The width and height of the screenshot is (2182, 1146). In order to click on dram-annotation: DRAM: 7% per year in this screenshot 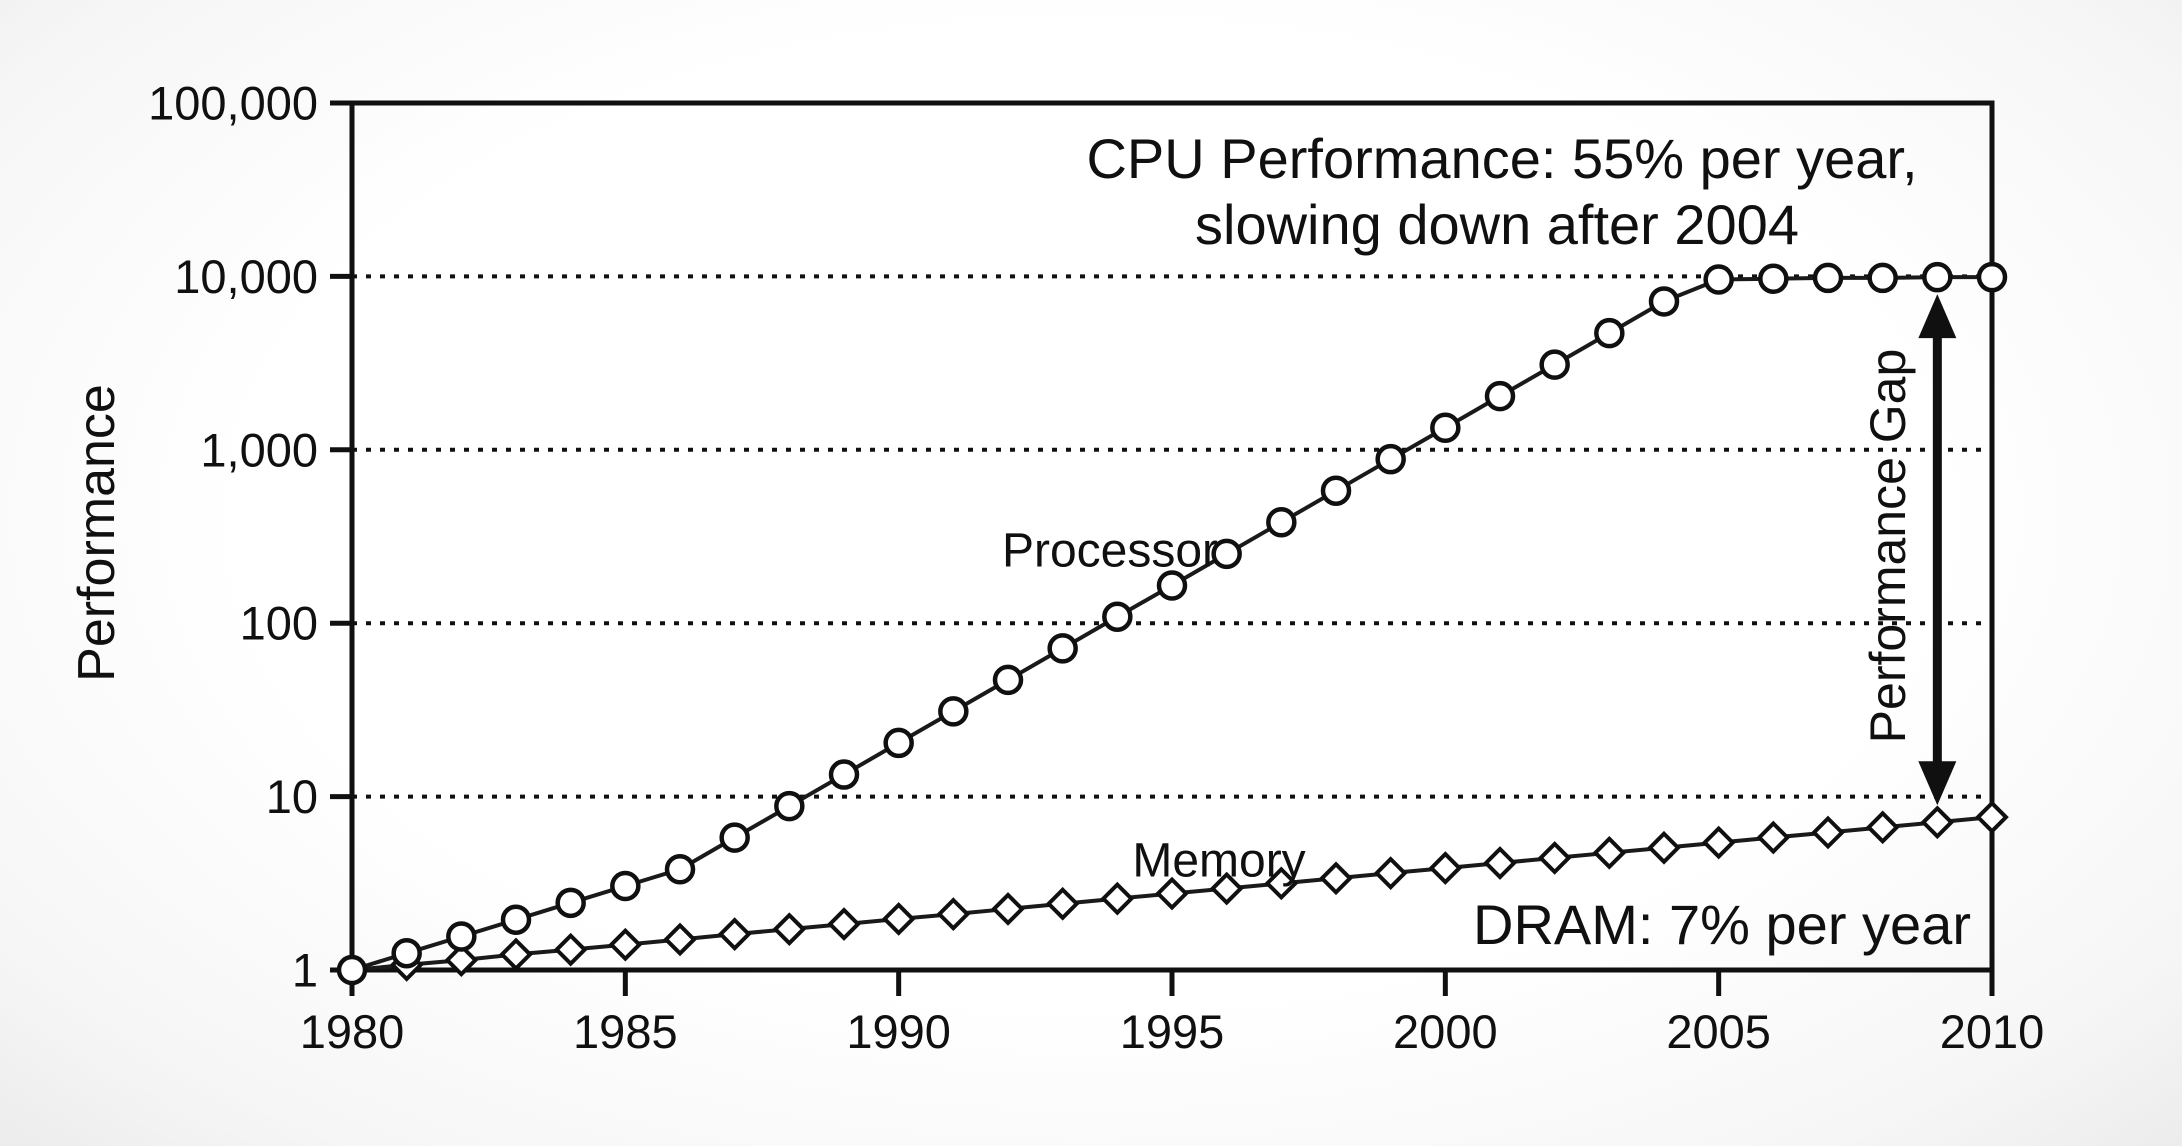, I will do `click(1722, 924)`.